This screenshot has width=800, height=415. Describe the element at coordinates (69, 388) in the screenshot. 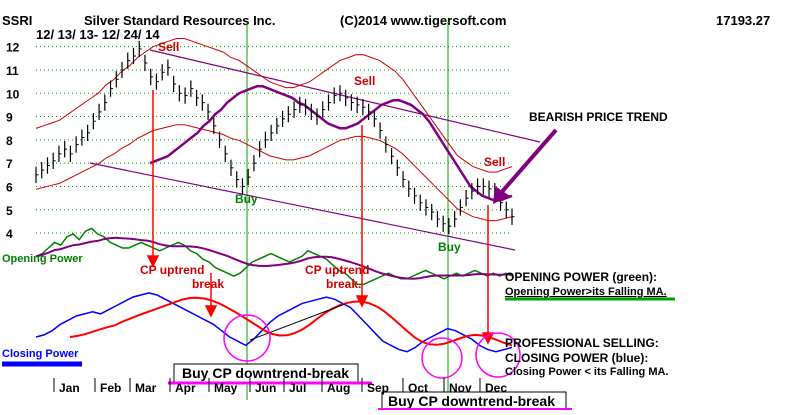

I see `x-tick-label: Jan` at that location.